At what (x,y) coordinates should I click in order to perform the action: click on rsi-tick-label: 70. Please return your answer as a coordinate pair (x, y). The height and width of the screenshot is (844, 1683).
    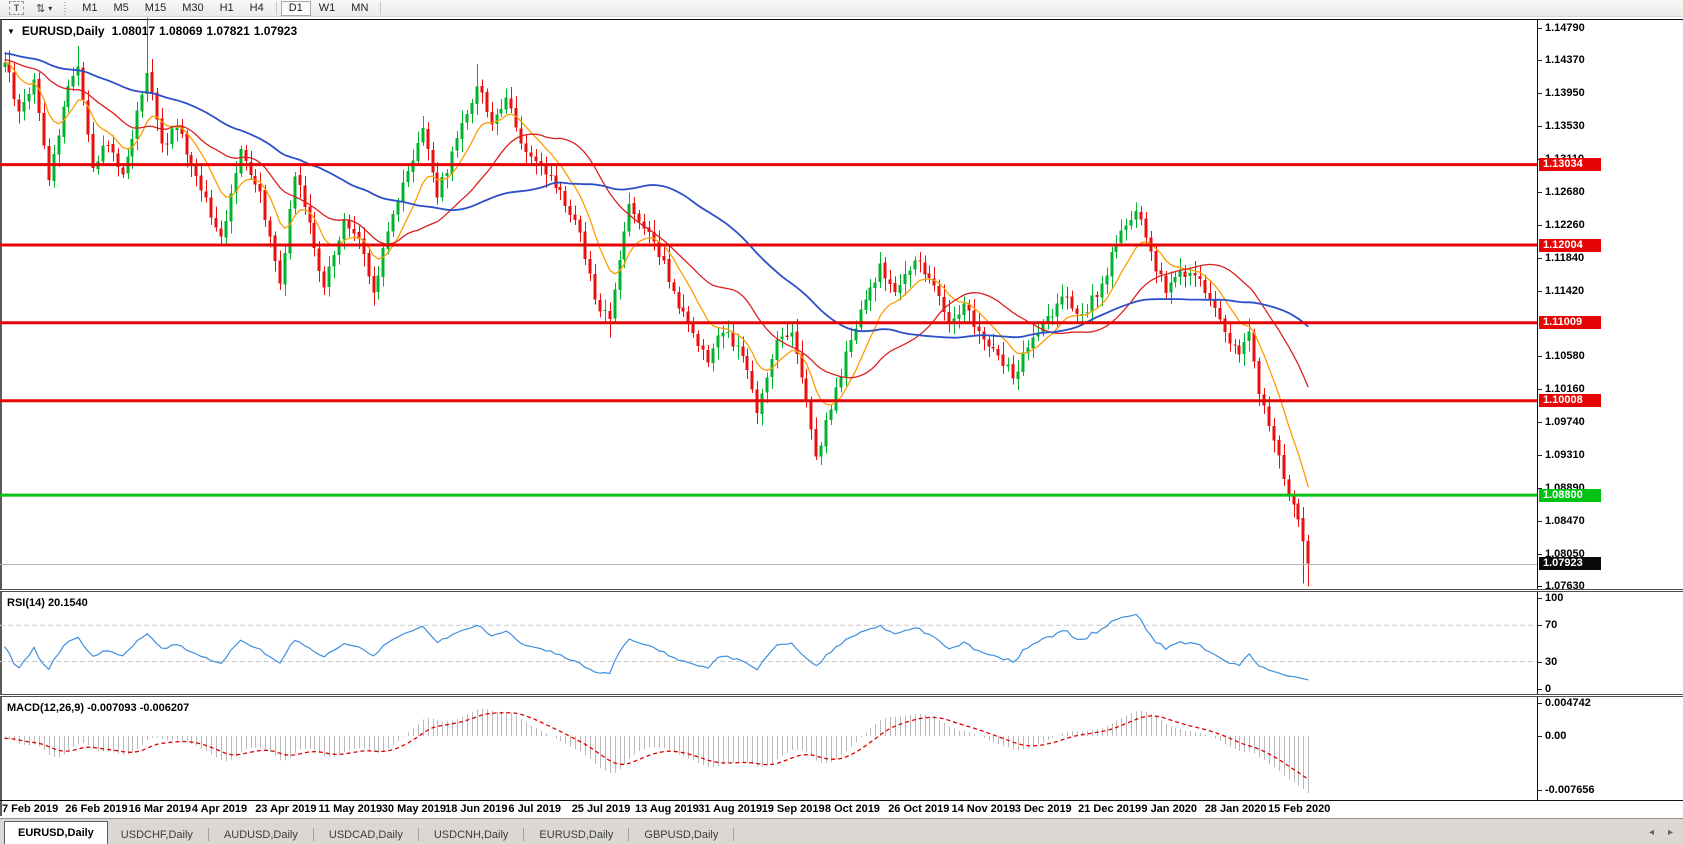
    Looking at the image, I should click on (1551, 625).